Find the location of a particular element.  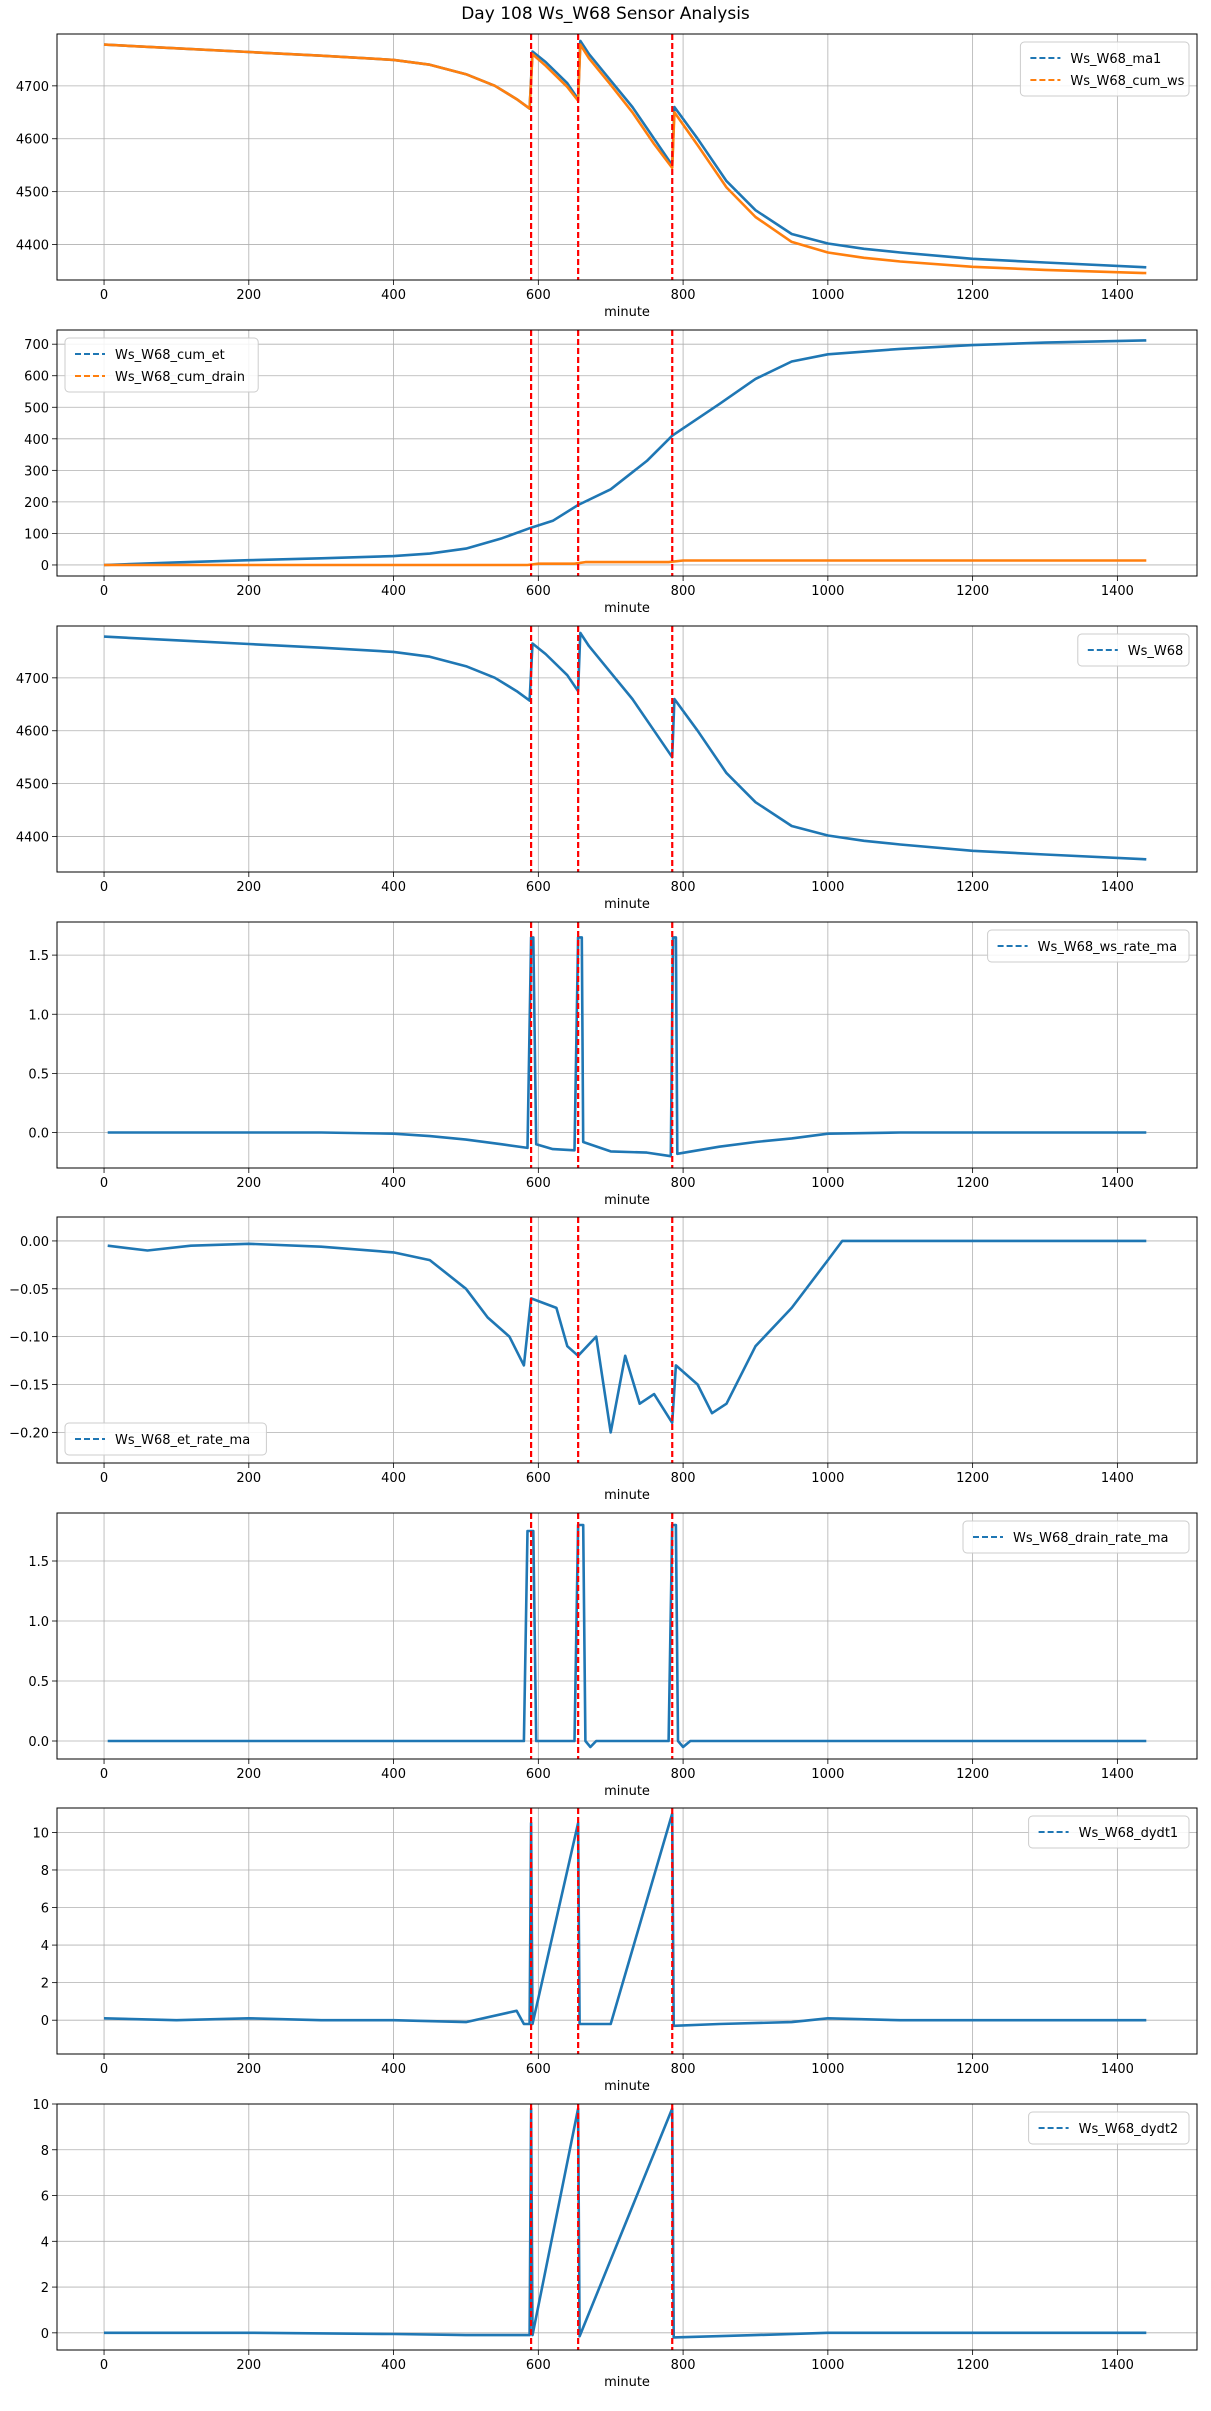

y-tick-label: 1.5 is located at coordinates (38, 956).